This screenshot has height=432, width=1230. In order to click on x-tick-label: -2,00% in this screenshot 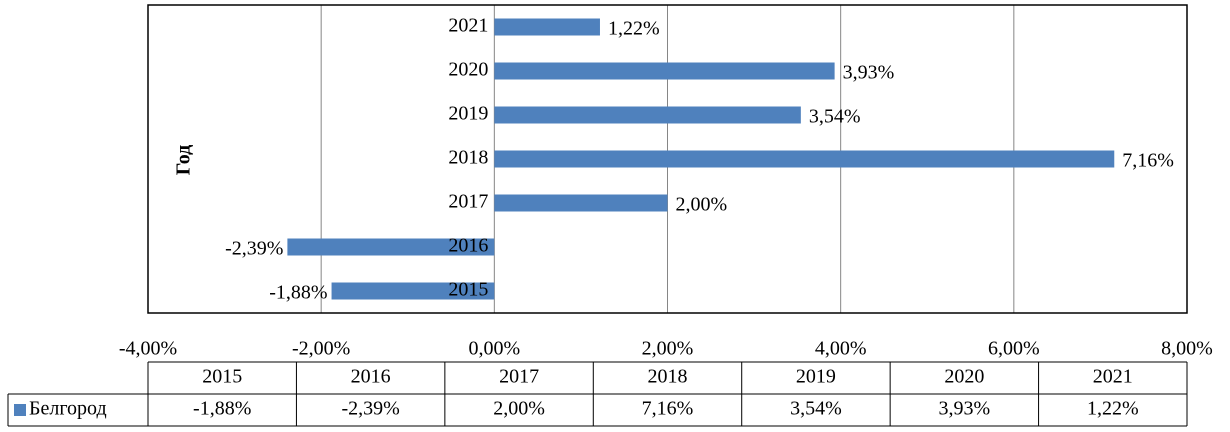, I will do `click(321, 349)`.